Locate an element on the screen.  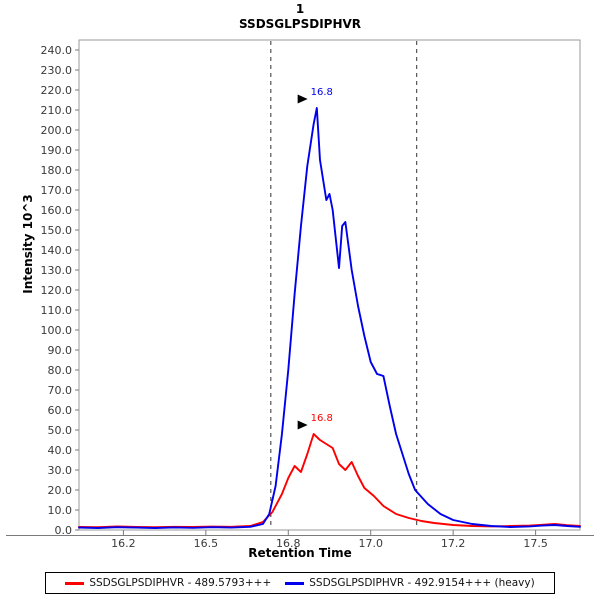
y-tick-label: 210.0 is located at coordinates (57, 110).